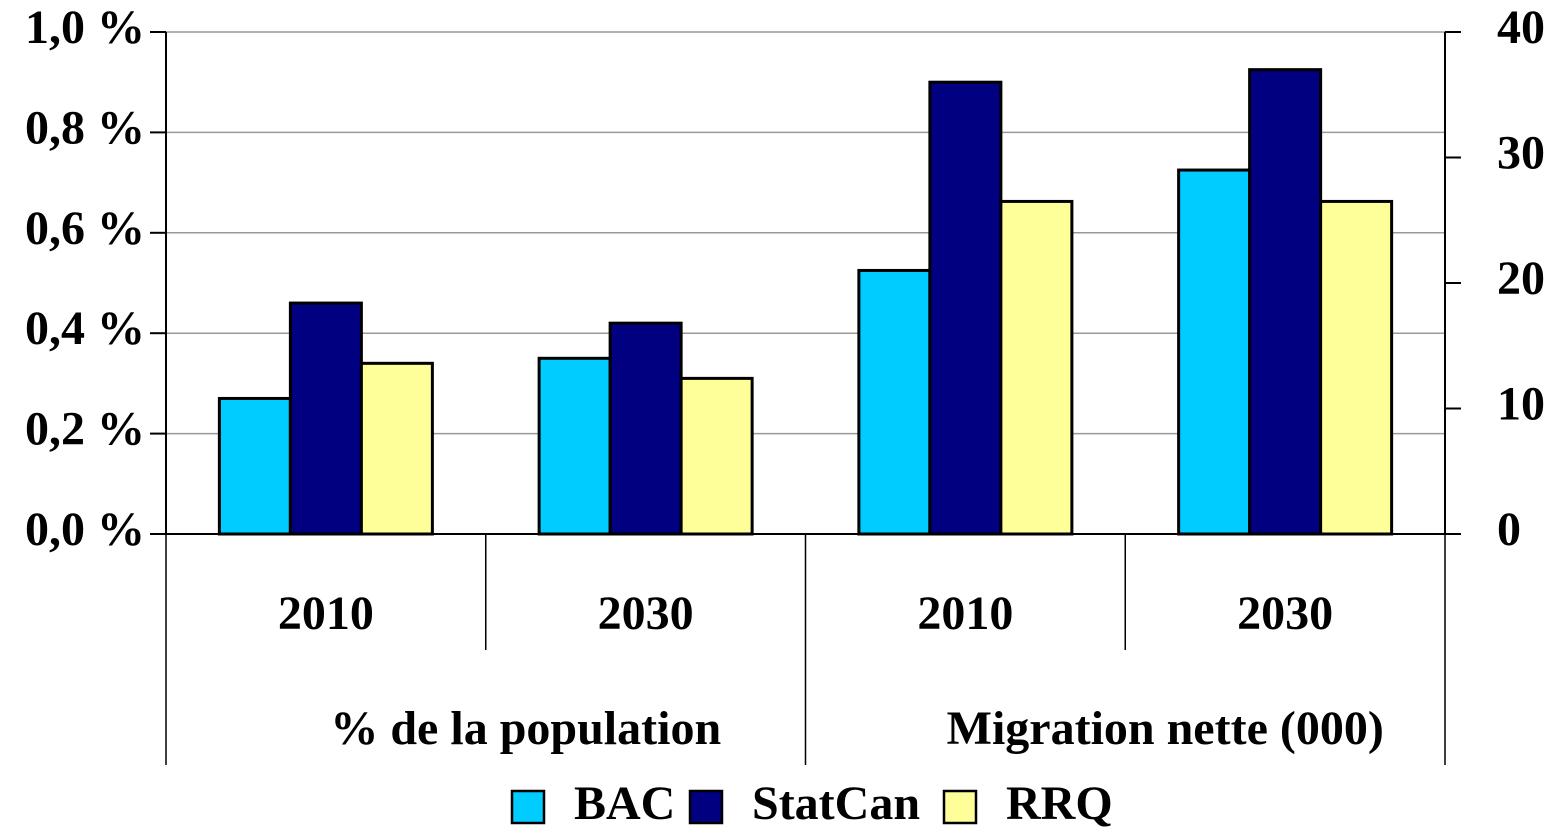 Image resolution: width=1558 pixels, height=834 pixels. I want to click on y-tick-label: 0,2 %, so click(85, 429).